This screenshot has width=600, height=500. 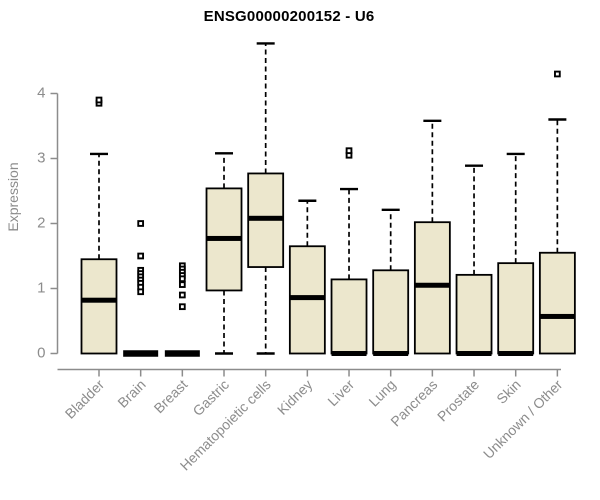 I want to click on boxplot-box-skin, so click(x=516, y=254).